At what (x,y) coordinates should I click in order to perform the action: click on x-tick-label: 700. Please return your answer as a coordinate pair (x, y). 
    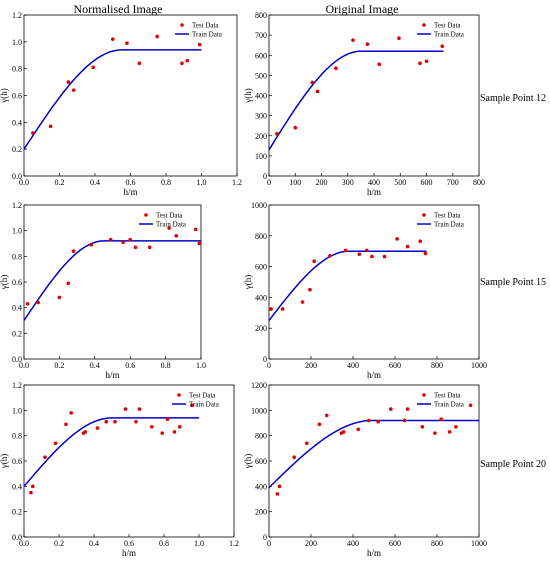
    Looking at the image, I should click on (453, 182).